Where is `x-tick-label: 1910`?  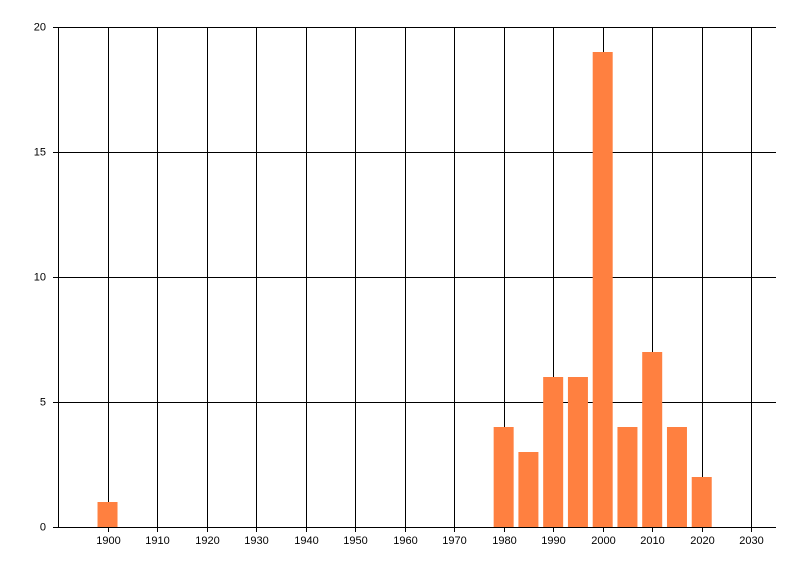
x-tick-label: 1910 is located at coordinates (157, 541).